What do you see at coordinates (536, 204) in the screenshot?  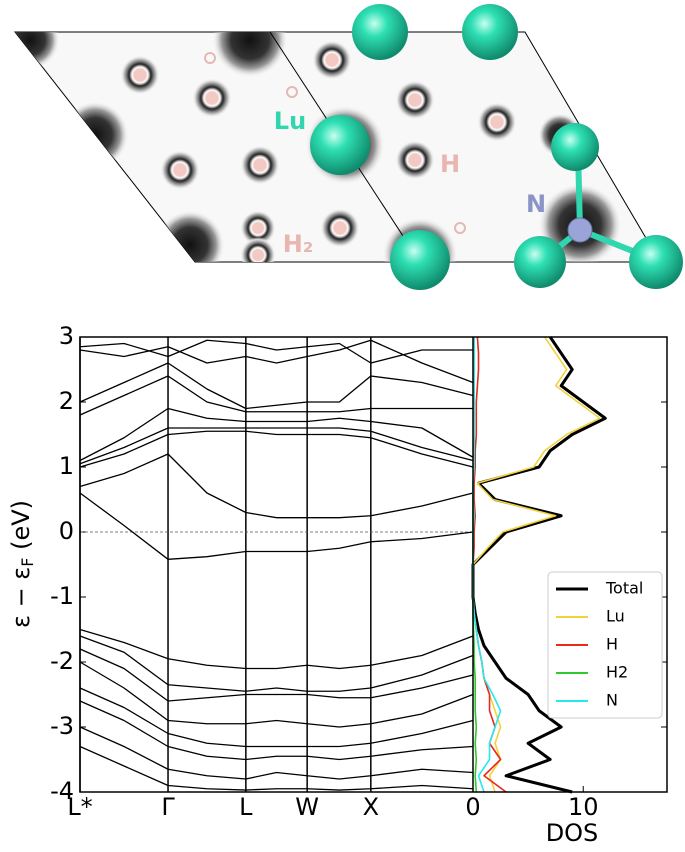 I see `atom-label: N` at bounding box center [536, 204].